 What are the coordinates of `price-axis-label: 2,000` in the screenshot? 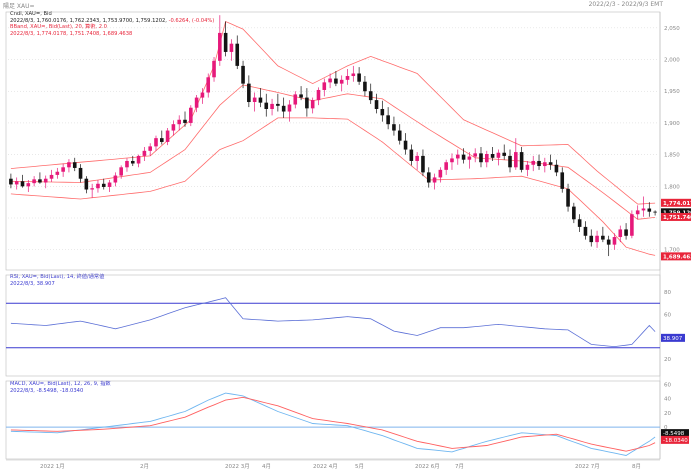 It's located at (672, 61).